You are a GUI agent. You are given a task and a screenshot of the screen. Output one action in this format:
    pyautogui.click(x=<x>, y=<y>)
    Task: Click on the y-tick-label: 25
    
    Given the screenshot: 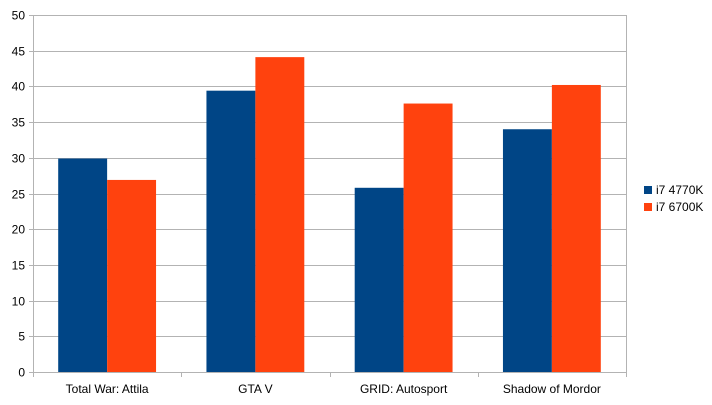 What is the action you would take?
    pyautogui.click(x=19, y=195)
    